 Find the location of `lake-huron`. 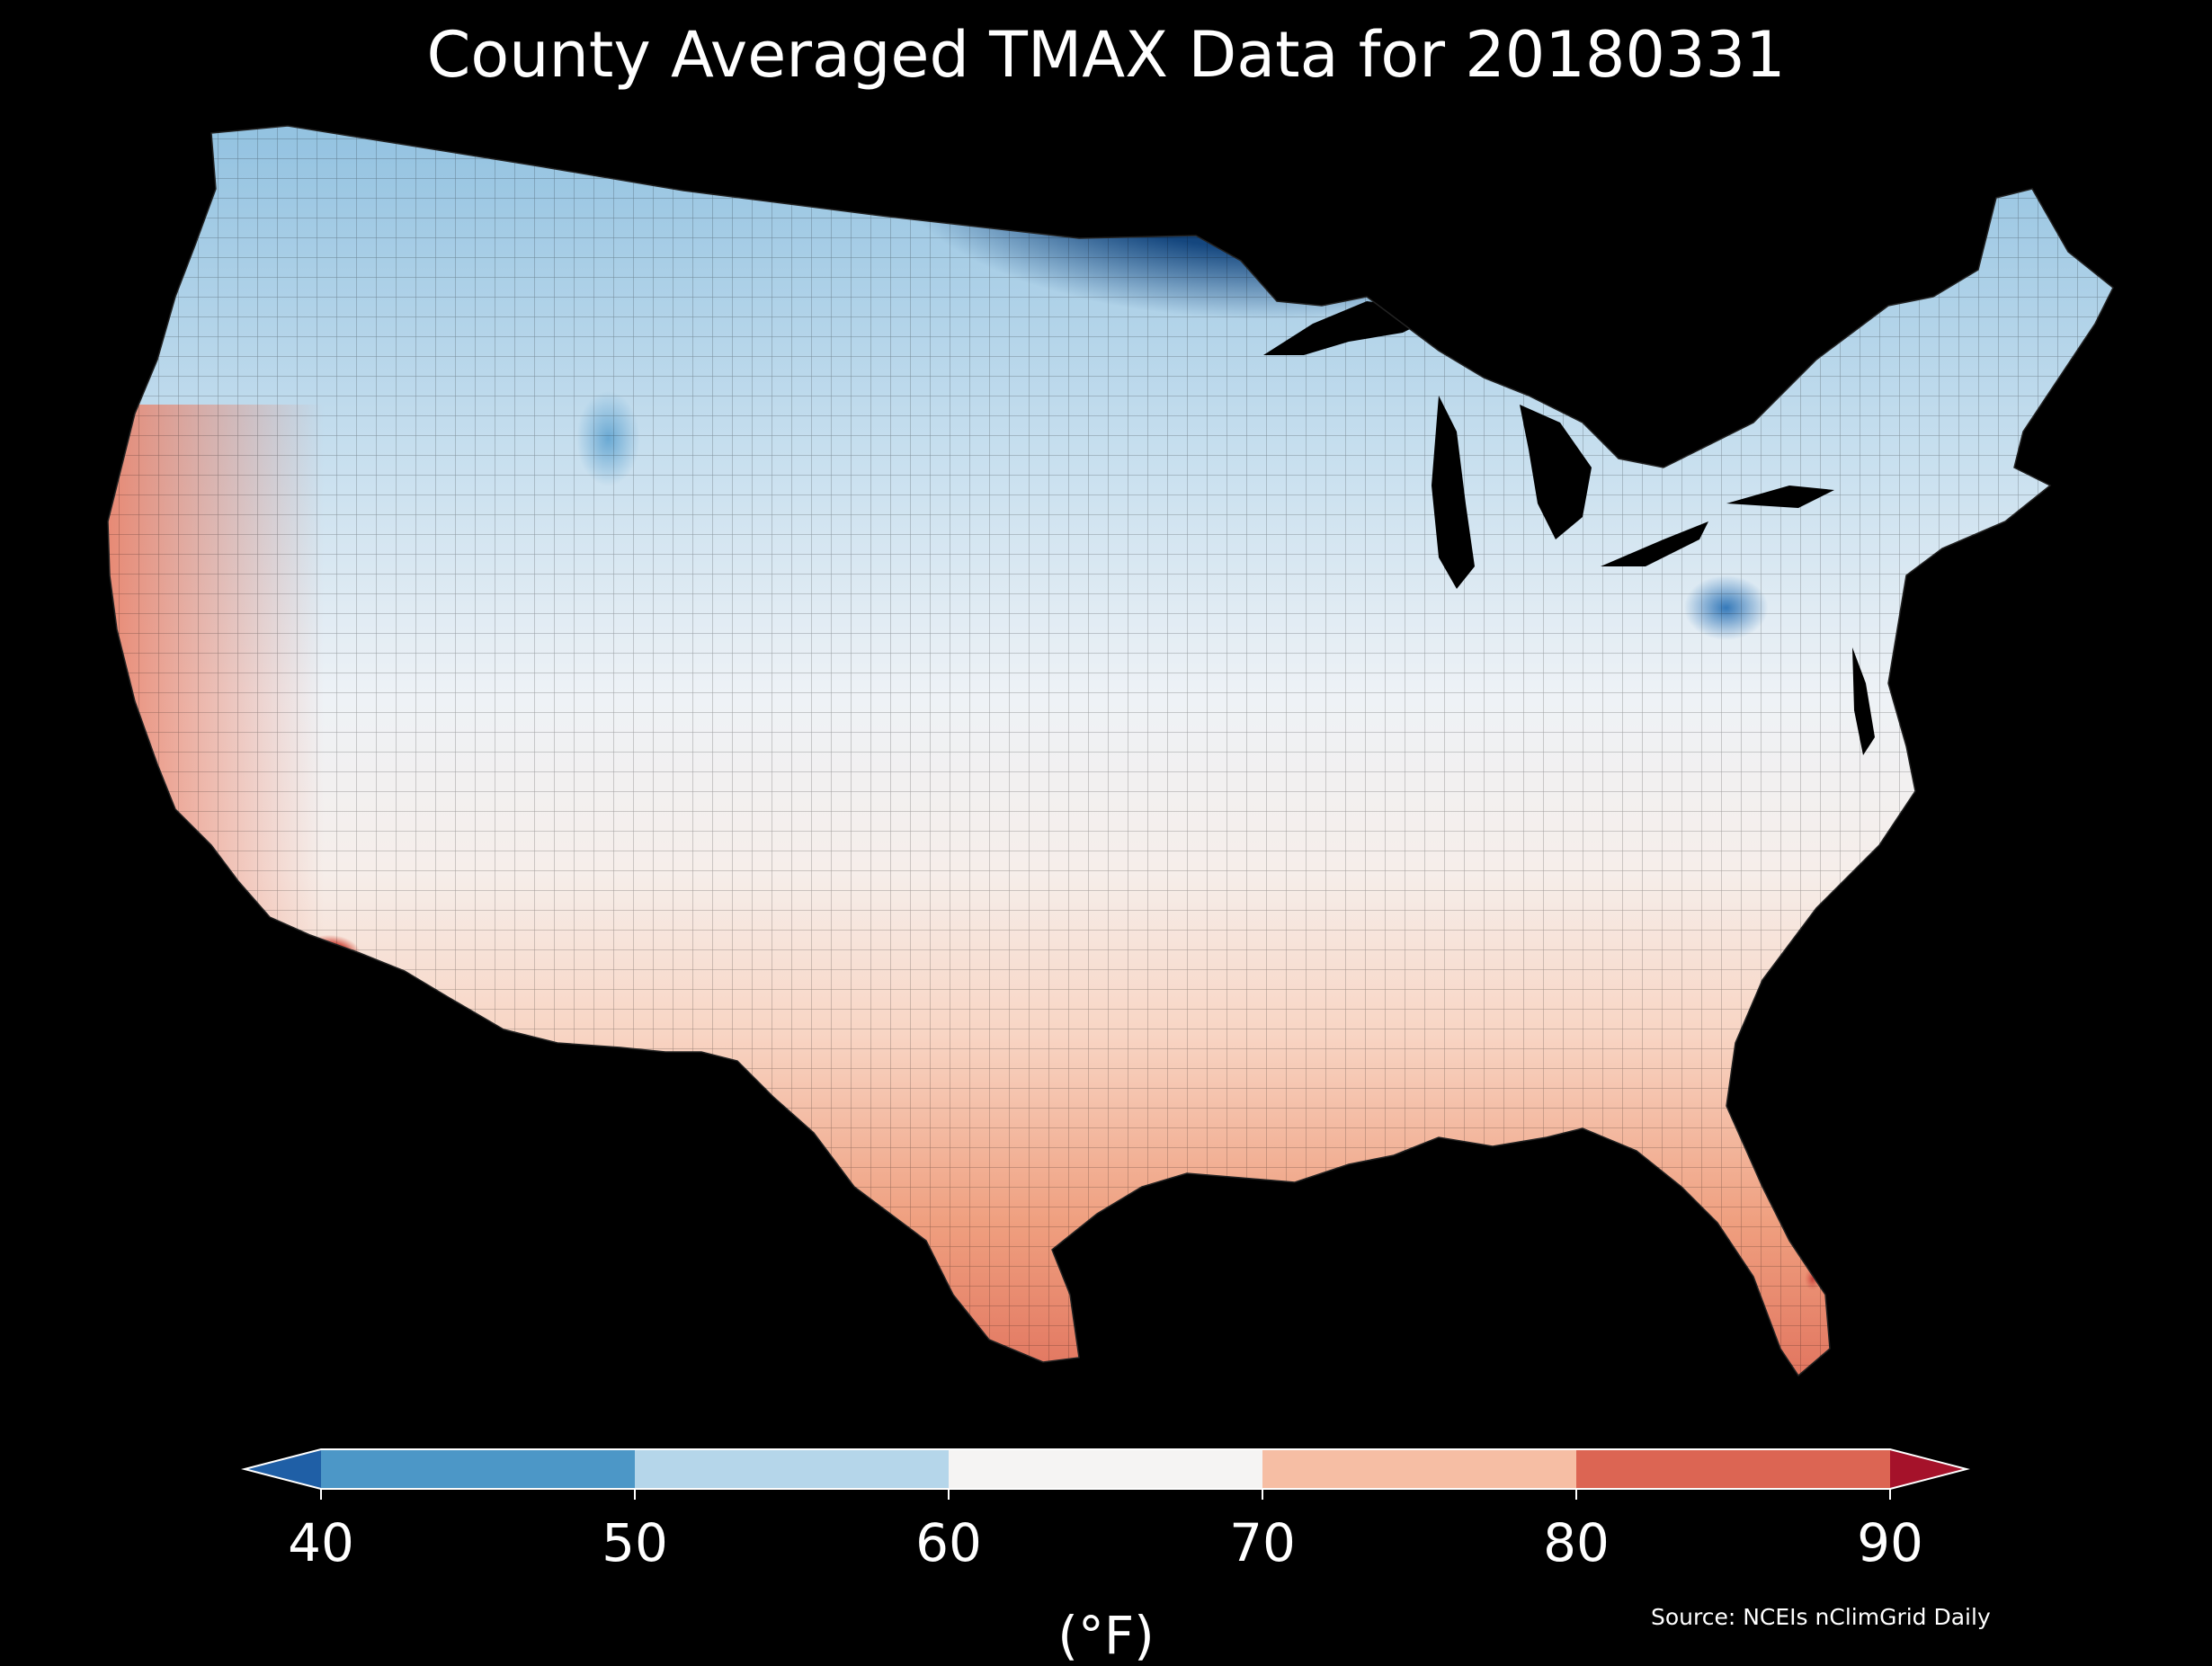

lake-huron is located at coordinates (1556, 472).